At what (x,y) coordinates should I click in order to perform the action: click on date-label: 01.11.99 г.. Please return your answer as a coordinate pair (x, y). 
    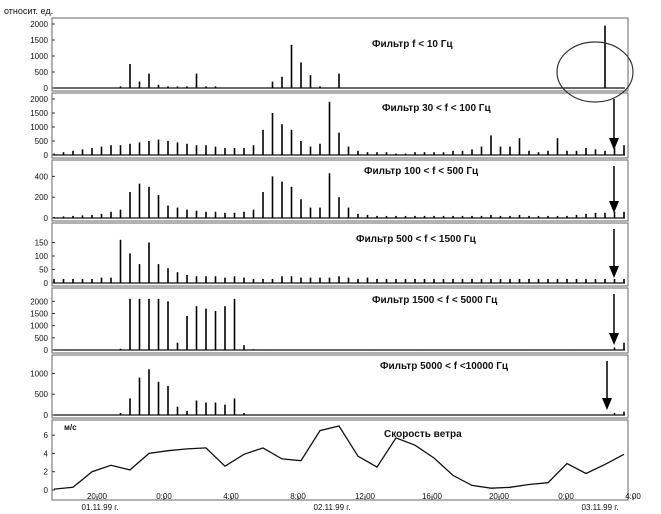
    Looking at the image, I should click on (100, 507).